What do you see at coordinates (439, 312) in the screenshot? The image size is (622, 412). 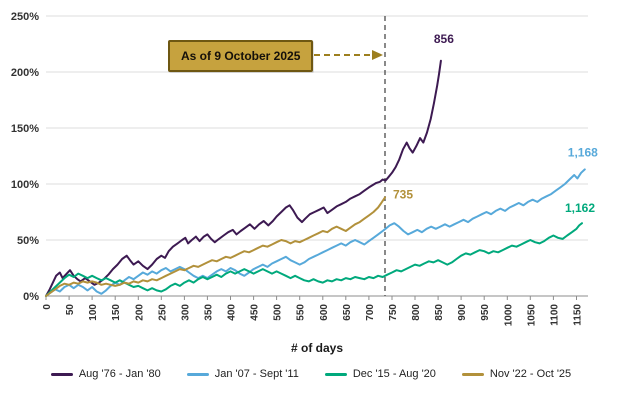 I see `x-tick-label: 850` at bounding box center [439, 312].